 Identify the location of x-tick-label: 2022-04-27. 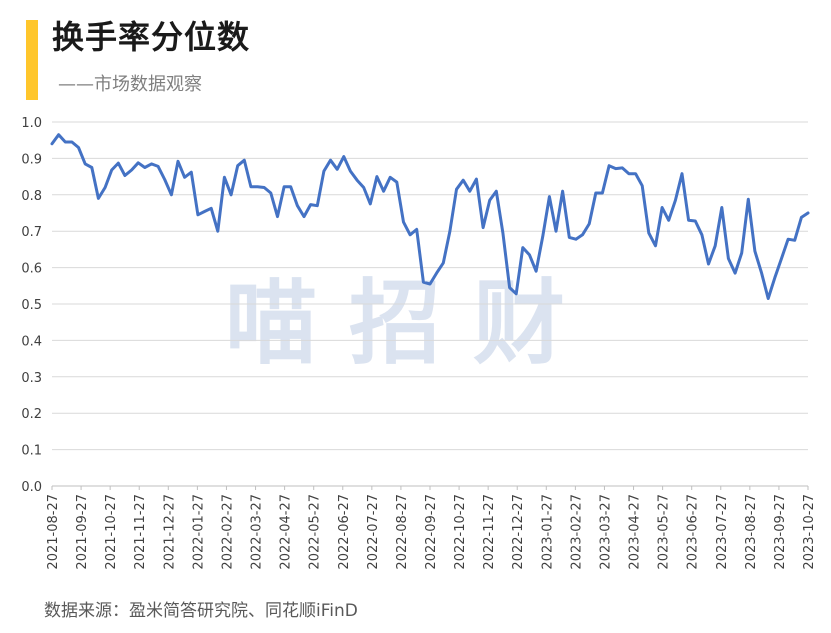
(286, 532).